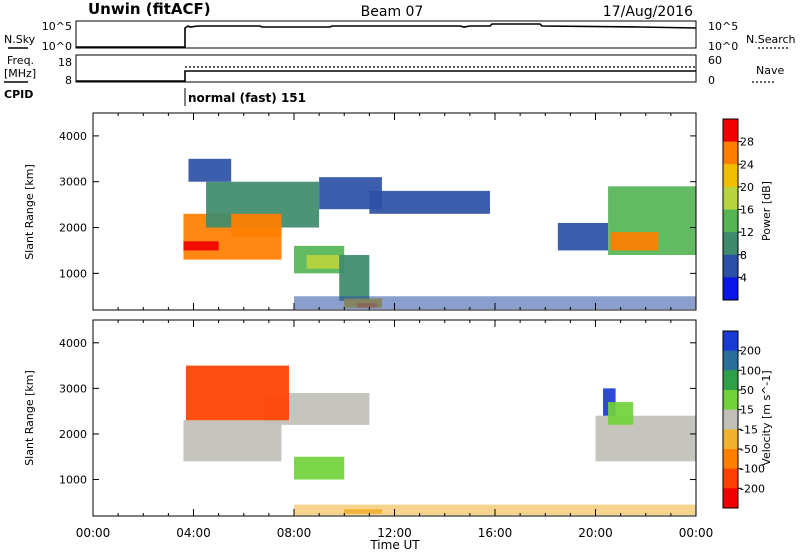 The width and height of the screenshot is (800, 554). I want to click on power-colorbar-tick-label: 4, so click(743, 277).